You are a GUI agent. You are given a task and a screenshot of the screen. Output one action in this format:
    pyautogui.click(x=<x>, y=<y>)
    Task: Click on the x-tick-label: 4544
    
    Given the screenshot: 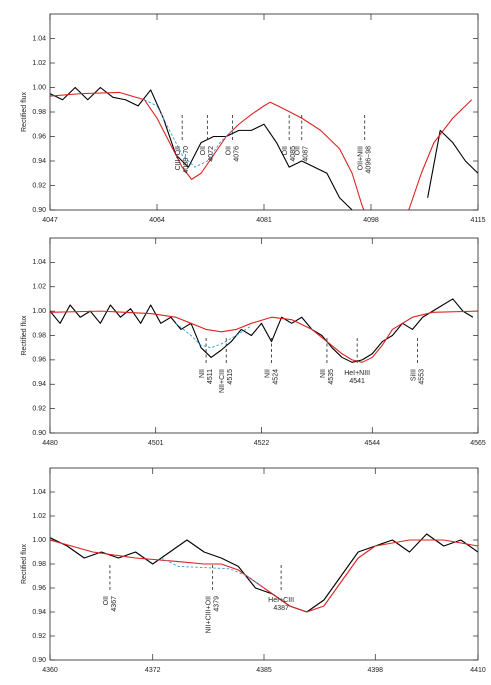 What is the action you would take?
    pyautogui.click(x=372, y=443)
    